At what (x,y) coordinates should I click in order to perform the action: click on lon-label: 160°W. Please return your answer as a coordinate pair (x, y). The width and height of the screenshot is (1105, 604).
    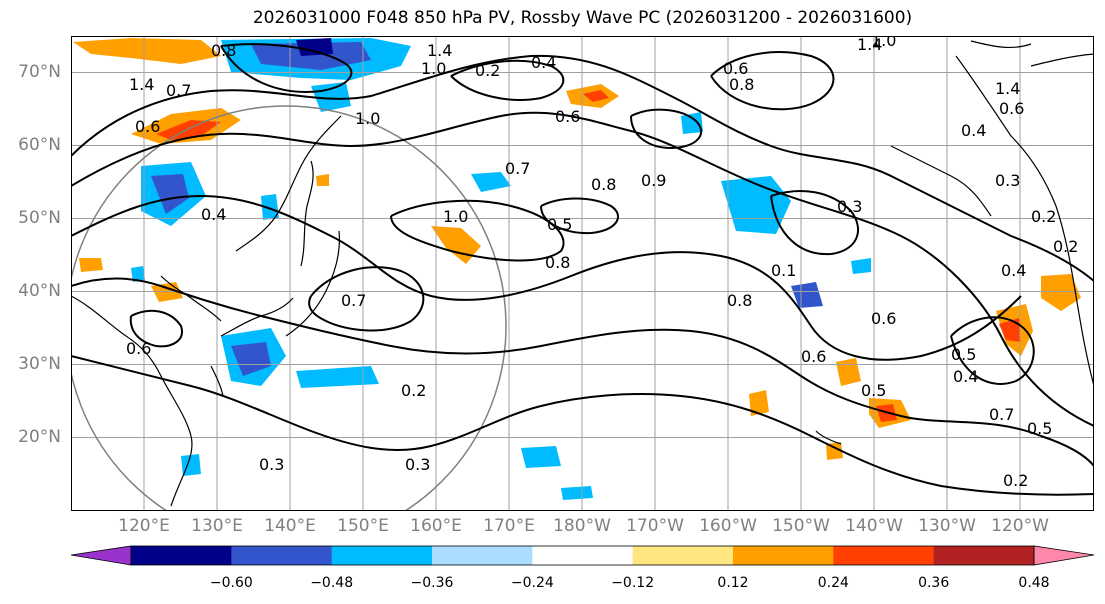
    Looking at the image, I should click on (728, 526).